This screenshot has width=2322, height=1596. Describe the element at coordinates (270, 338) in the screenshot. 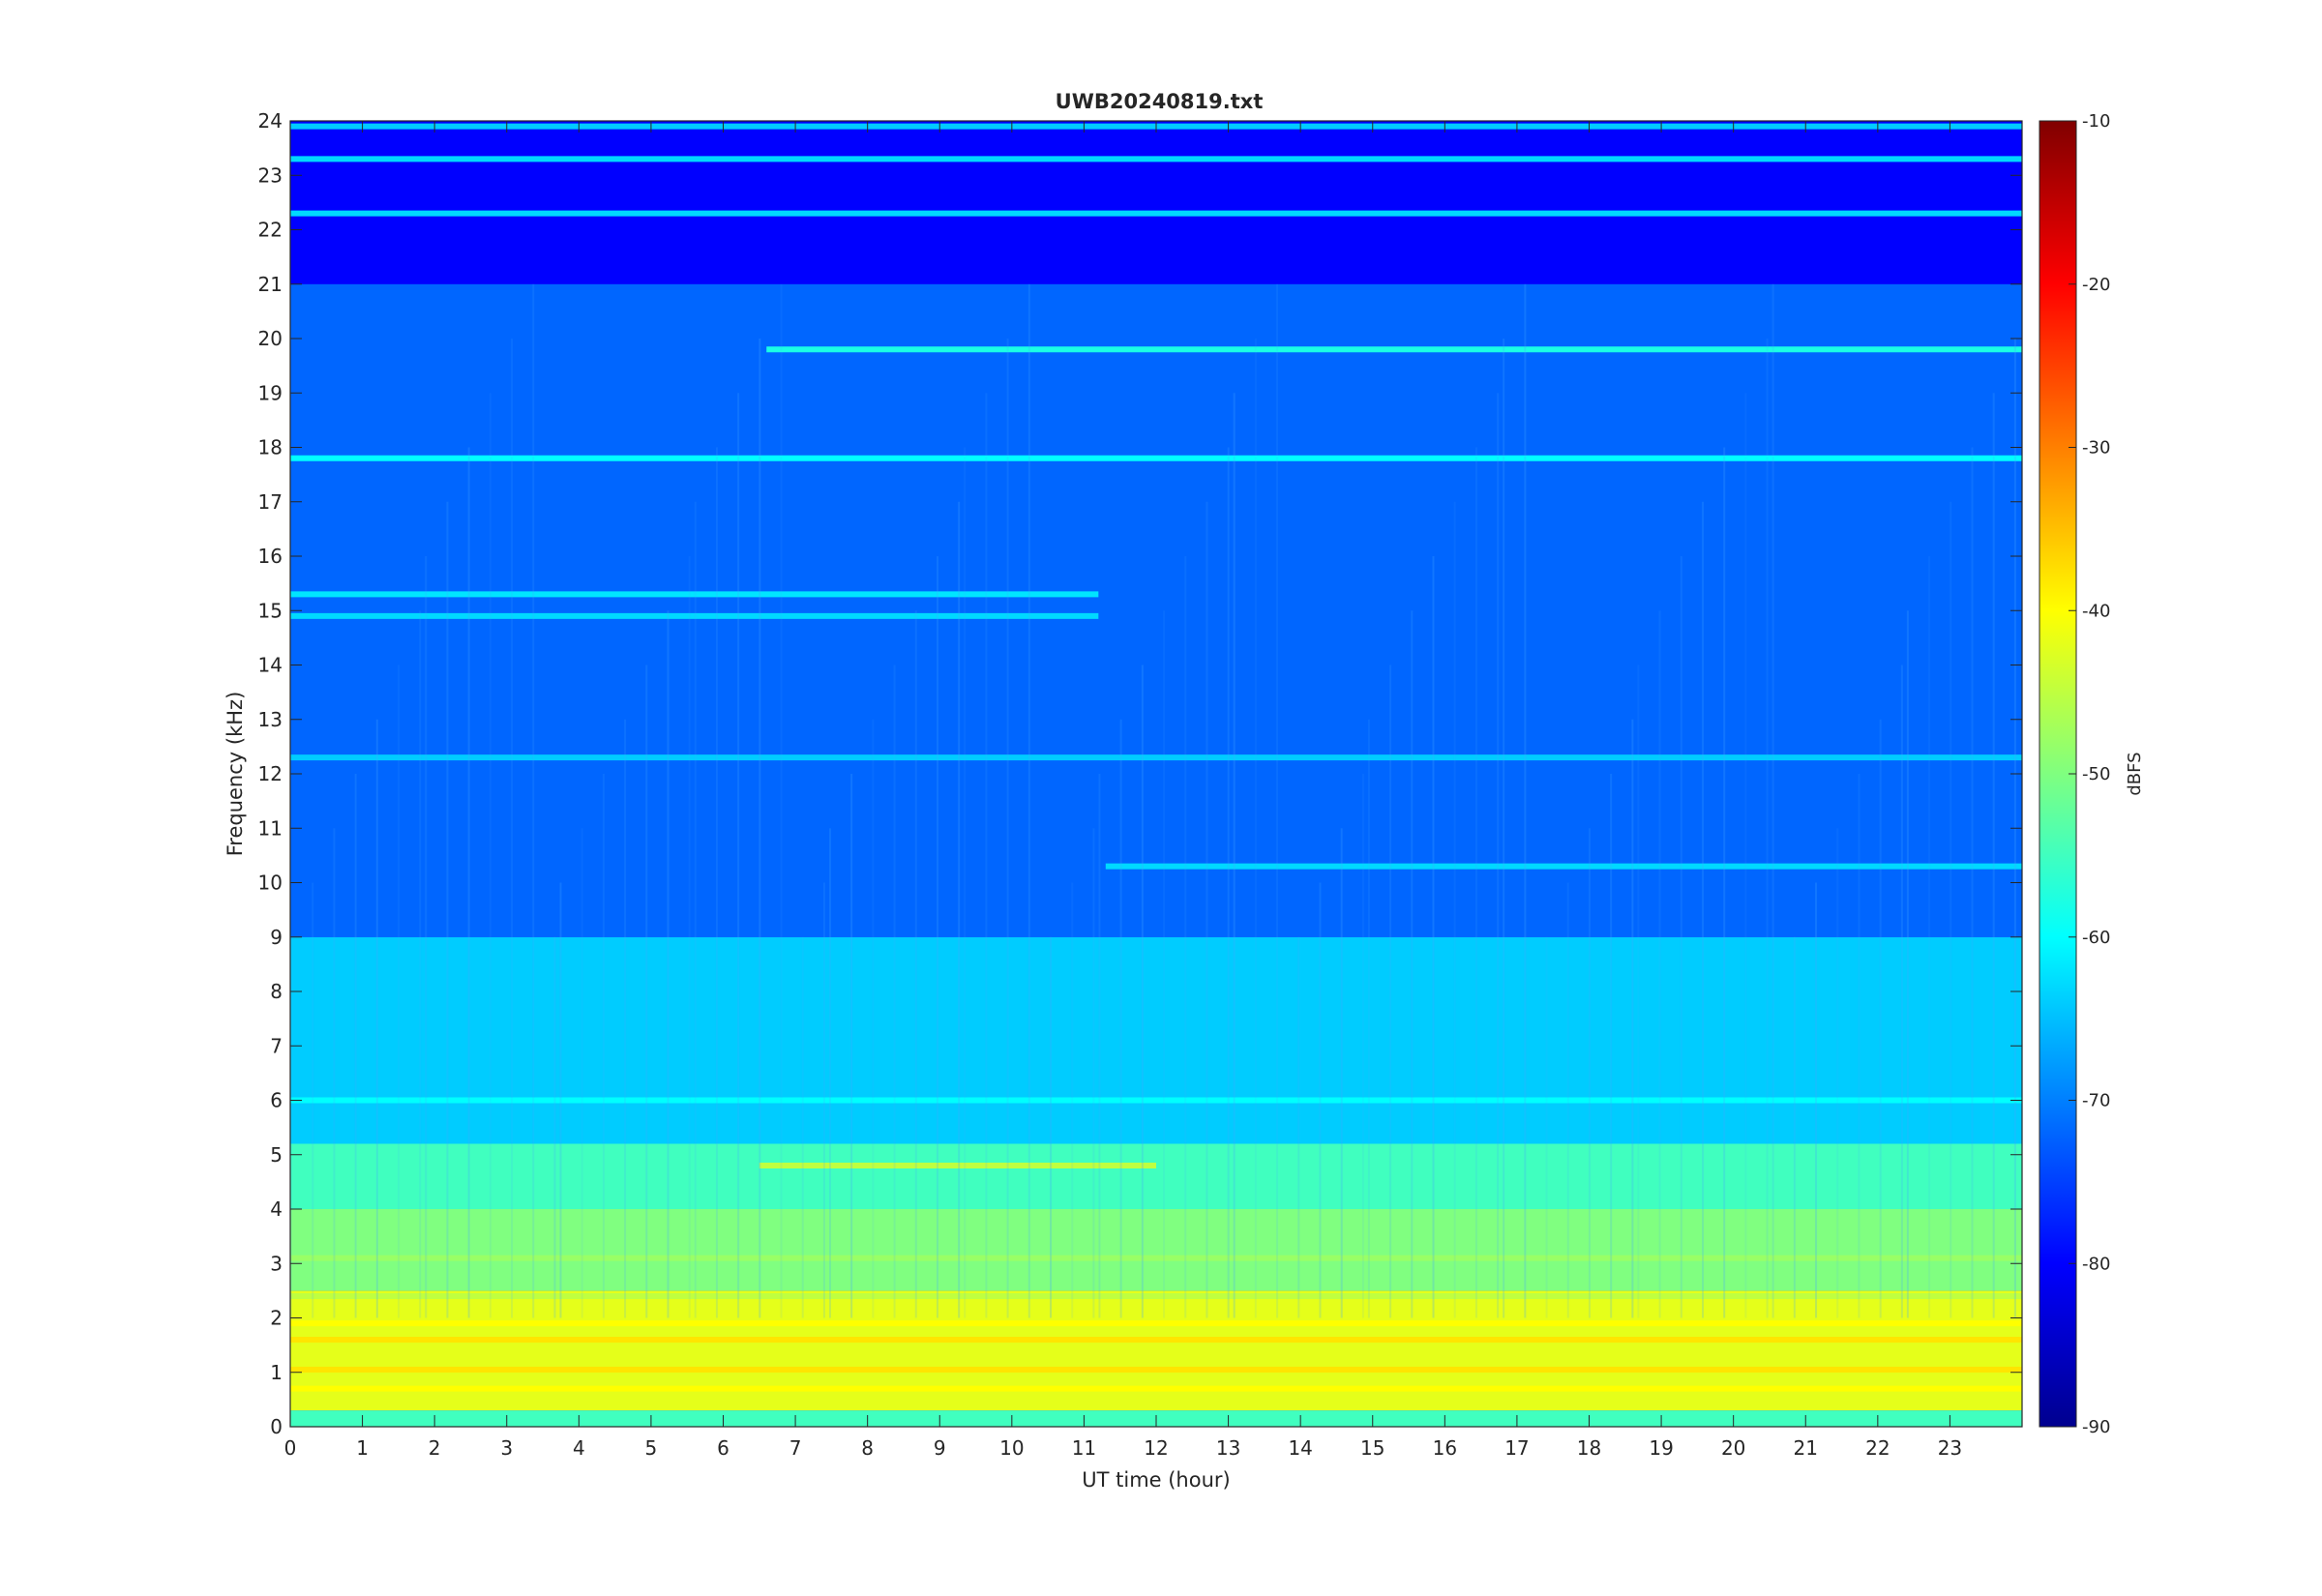

I see `y-tick-label: 20` at that location.